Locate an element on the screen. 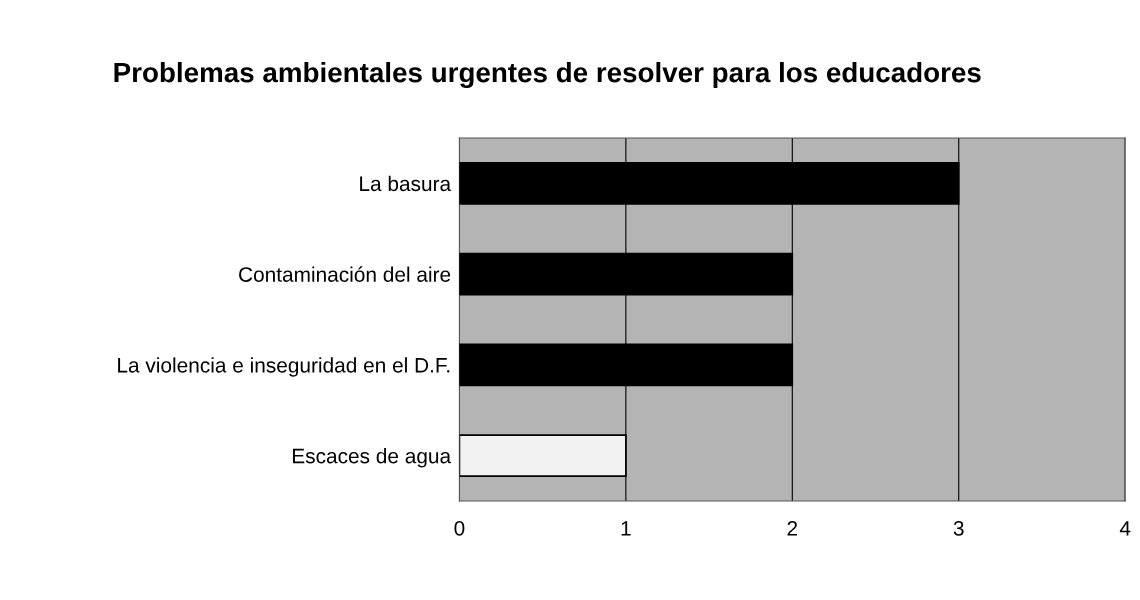 The image size is (1140, 600). y-tick-label: La violencia e inseguridad en el D.F. is located at coordinates (284, 367).